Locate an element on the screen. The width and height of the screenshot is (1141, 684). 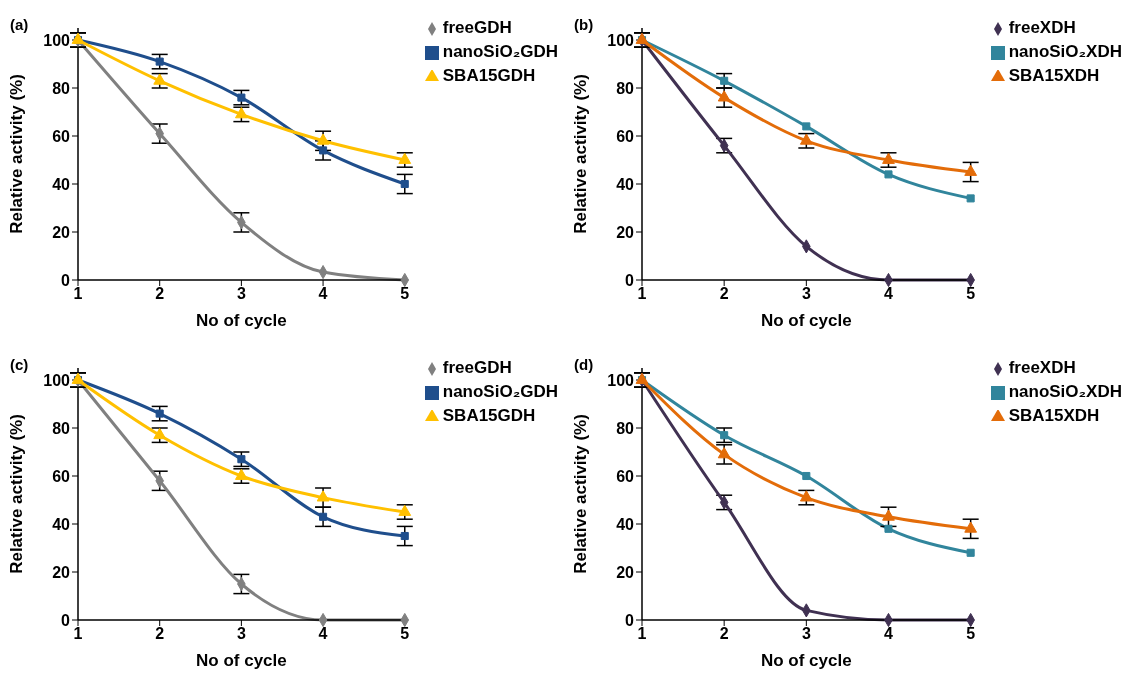
chart-title: (c) is located at coordinates (19, 364).